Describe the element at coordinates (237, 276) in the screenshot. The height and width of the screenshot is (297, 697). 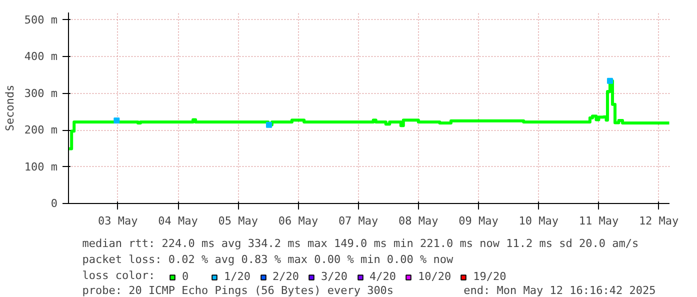
I see `legend-label: 1/20` at that location.